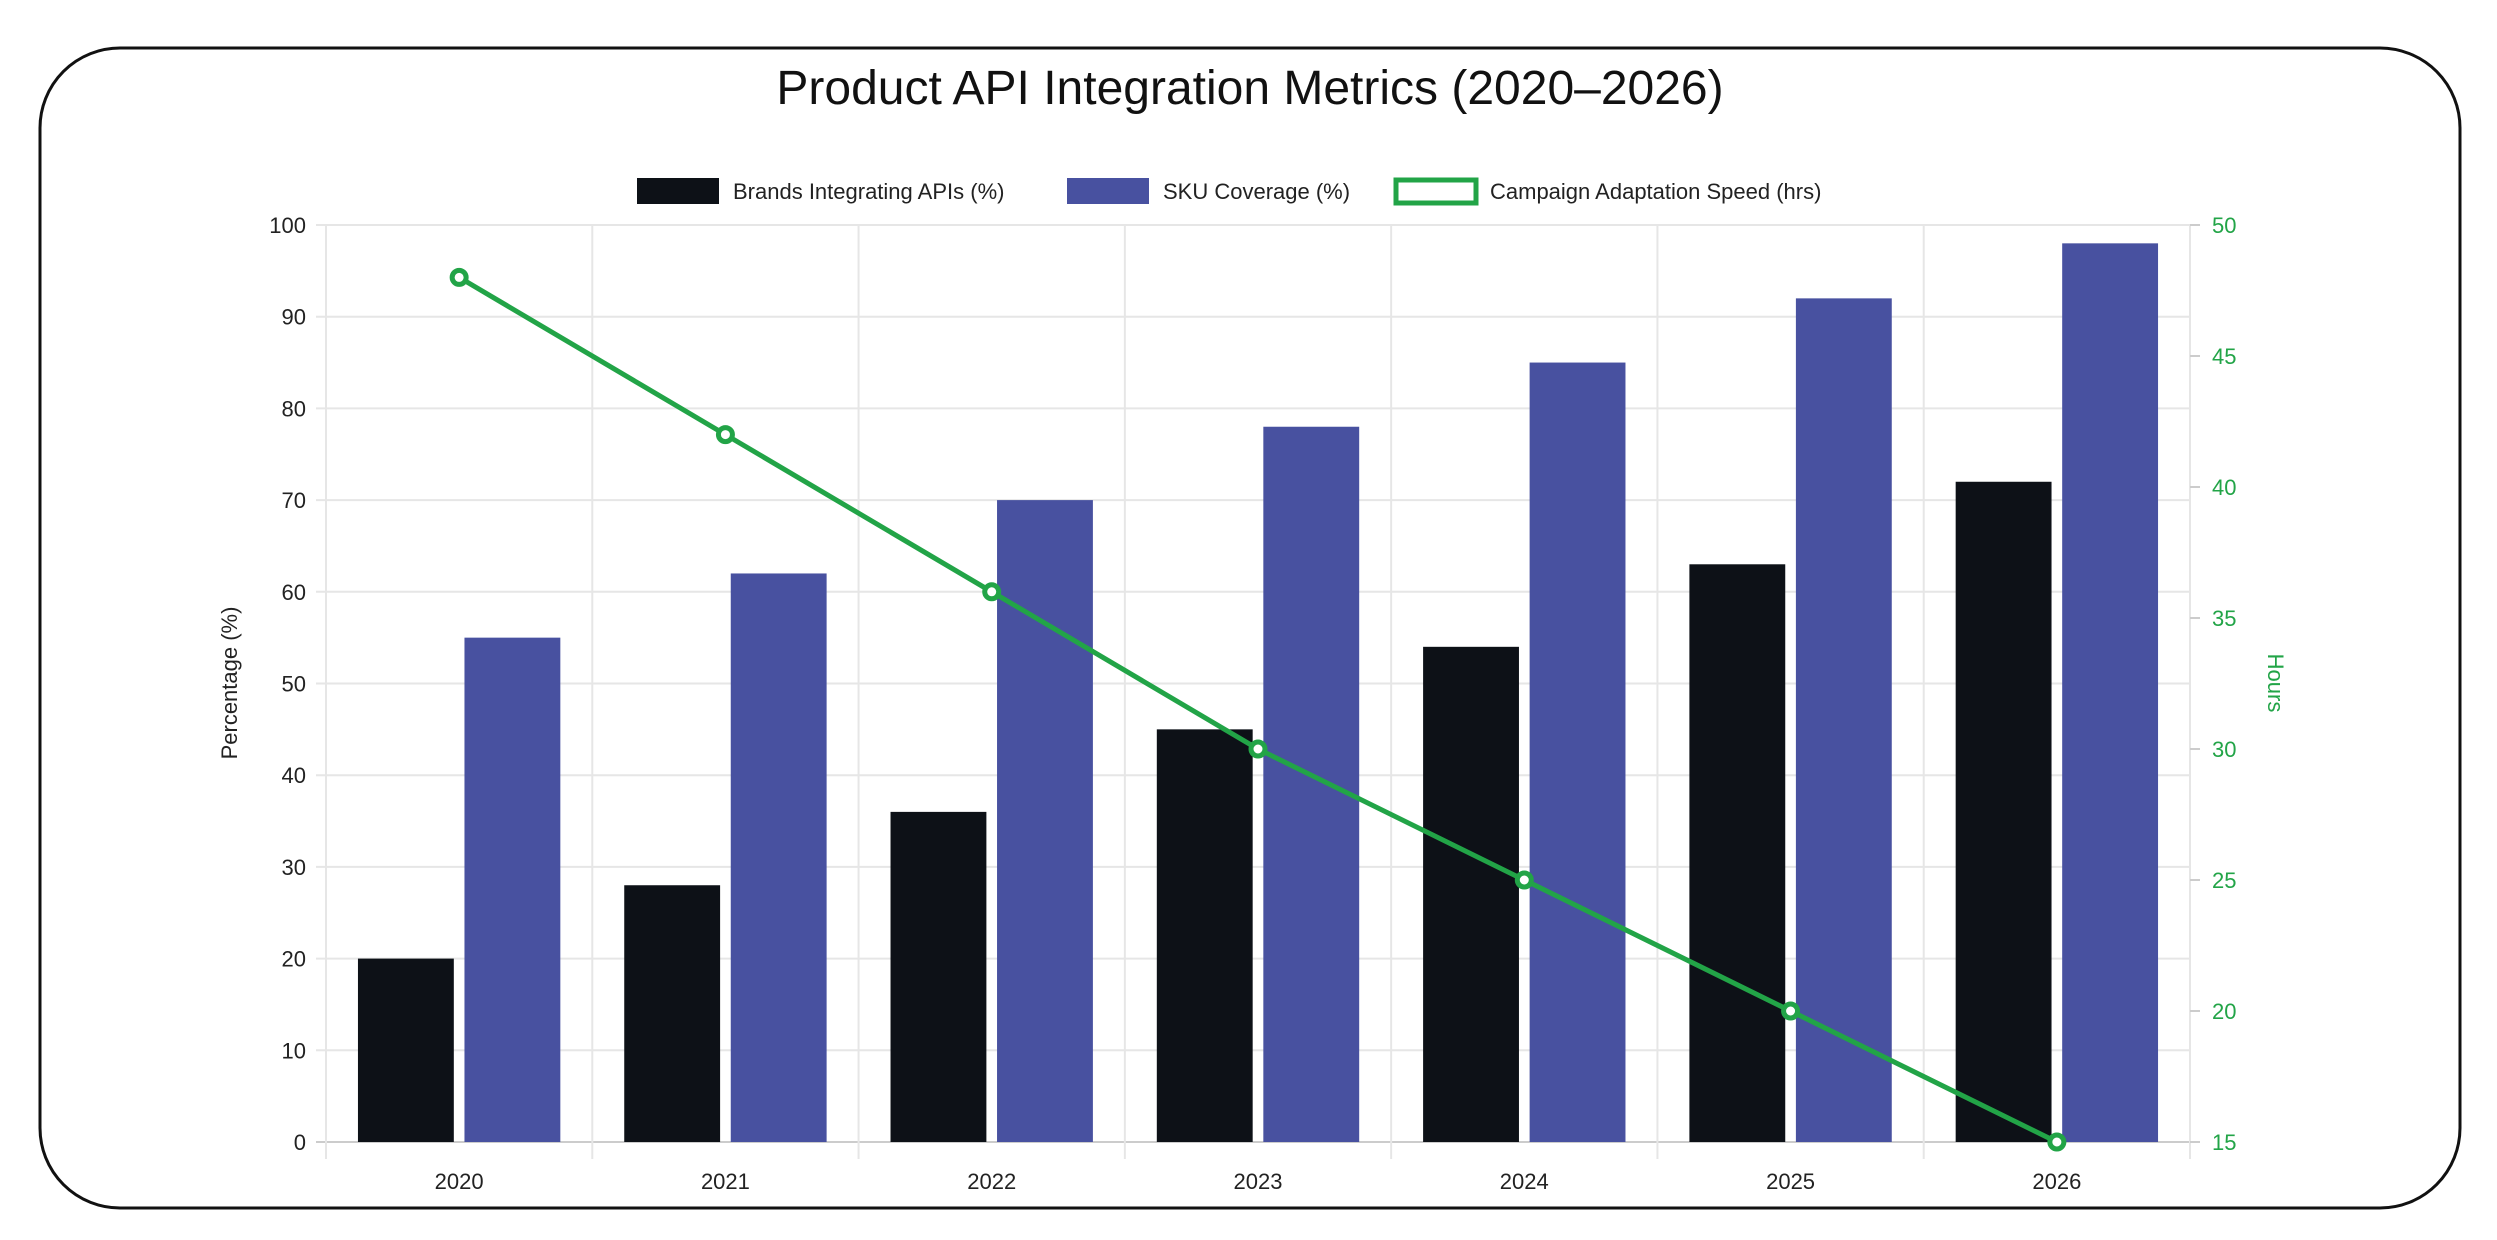 The image size is (2497, 1240). Describe the element at coordinates (294, 867) in the screenshot. I see `y-tick-label: 30` at that location.